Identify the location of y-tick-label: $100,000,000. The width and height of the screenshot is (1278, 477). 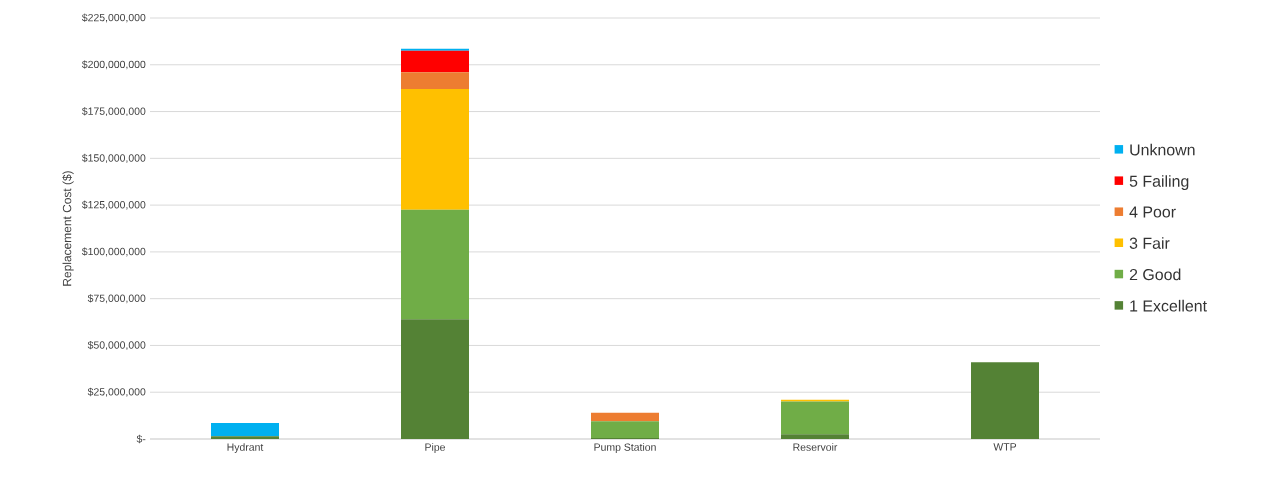
(113, 252).